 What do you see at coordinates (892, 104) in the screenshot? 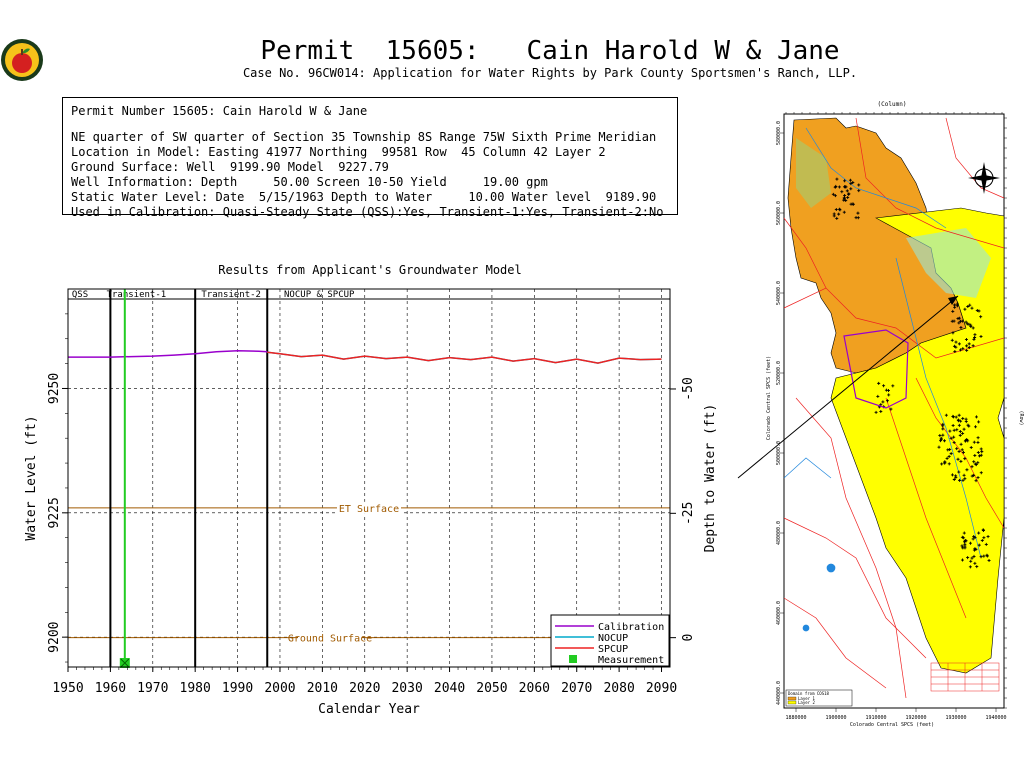
I see `map-top-label: (Column)` at bounding box center [892, 104].